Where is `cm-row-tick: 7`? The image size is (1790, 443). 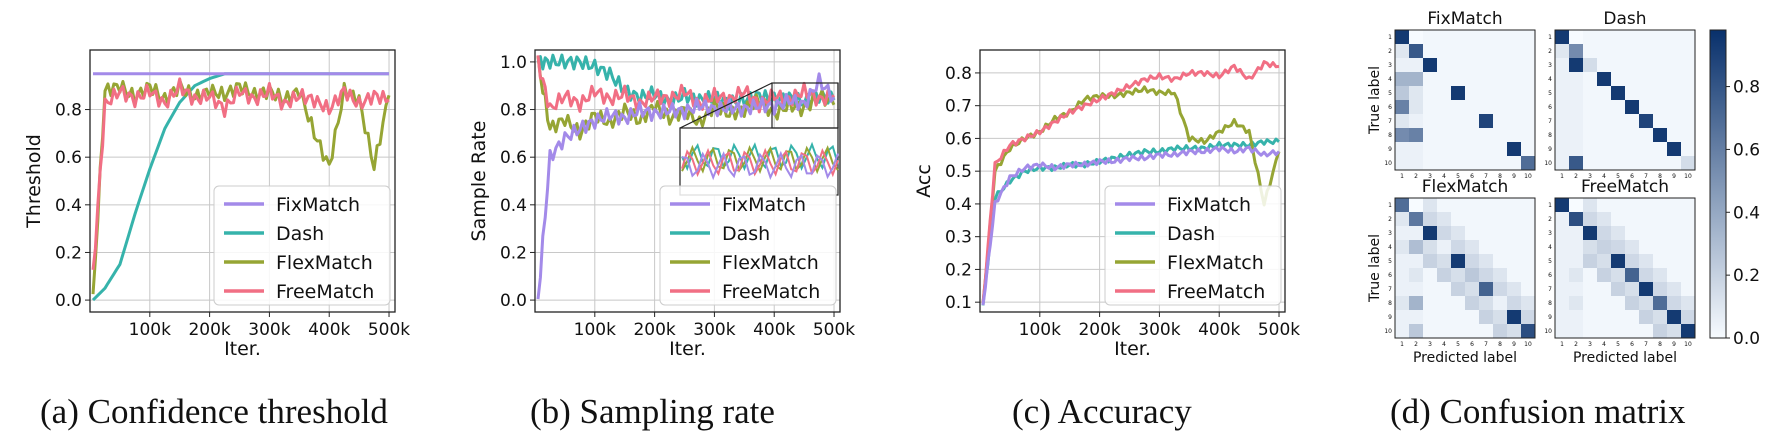
cm-row-tick: 7 is located at coordinates (1390, 289).